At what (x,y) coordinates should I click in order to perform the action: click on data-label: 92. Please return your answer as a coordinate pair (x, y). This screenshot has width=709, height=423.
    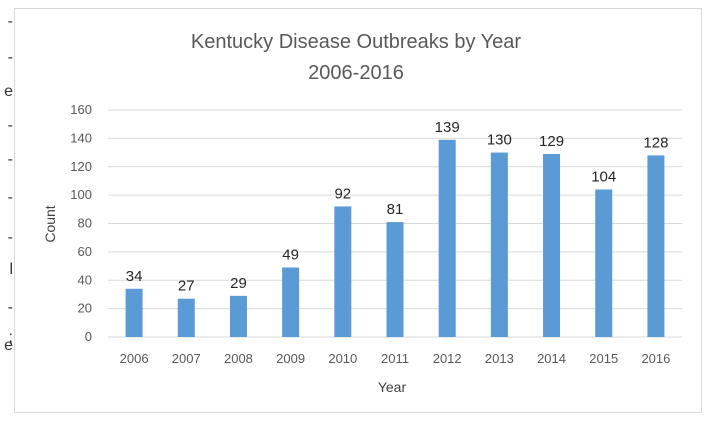
    Looking at the image, I should click on (342, 193).